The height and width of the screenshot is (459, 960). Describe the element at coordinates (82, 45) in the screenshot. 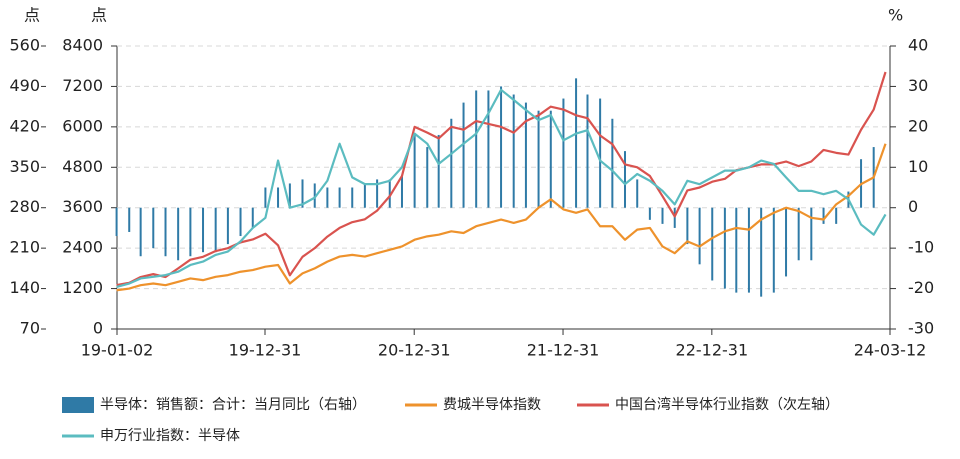

I see `y-tick-label: 8400` at that location.